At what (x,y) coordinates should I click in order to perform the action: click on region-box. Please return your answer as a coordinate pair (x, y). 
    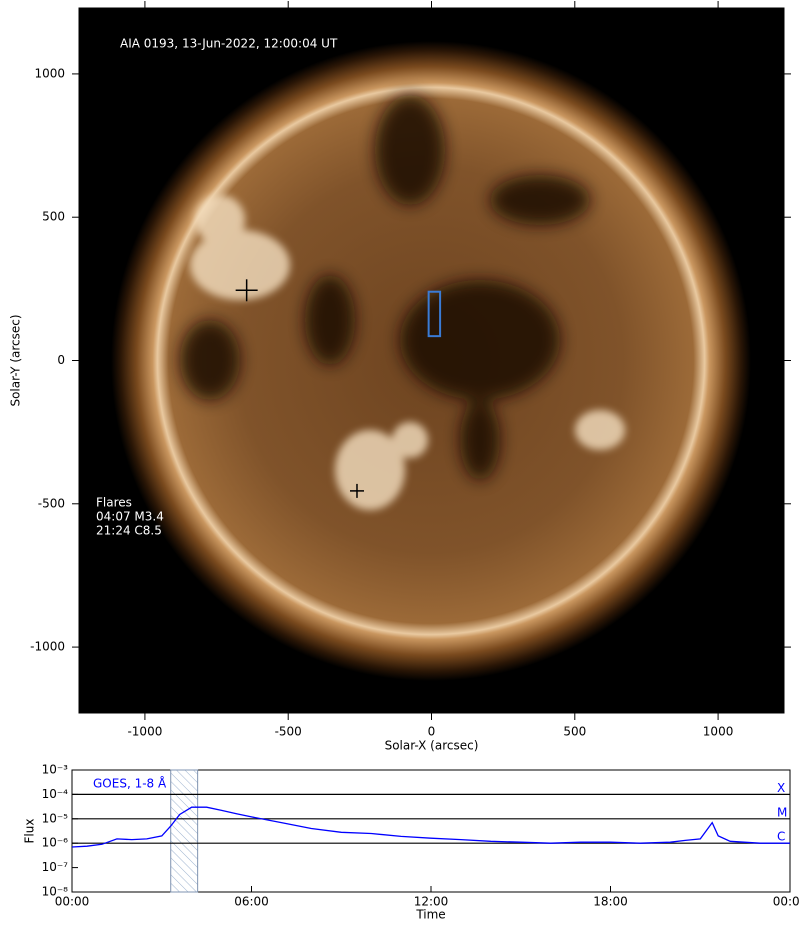
    Looking at the image, I should click on (434, 314).